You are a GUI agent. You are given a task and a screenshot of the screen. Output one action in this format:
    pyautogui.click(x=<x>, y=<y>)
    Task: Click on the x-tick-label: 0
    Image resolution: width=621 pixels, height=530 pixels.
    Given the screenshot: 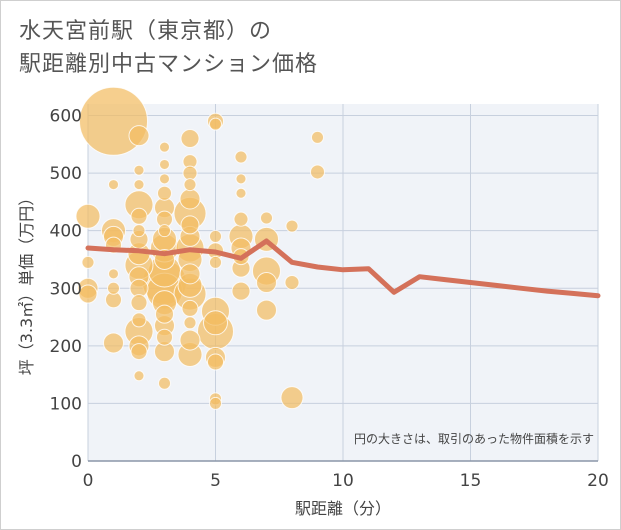 What is the action you would take?
    pyautogui.click(x=88, y=481)
    